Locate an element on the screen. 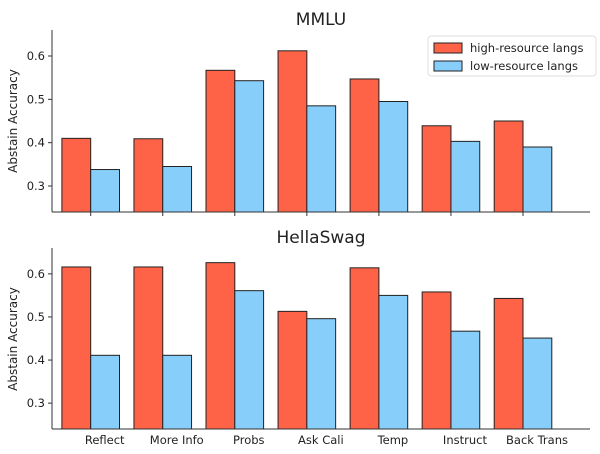 This screenshot has width=600, height=454. legend-label-high: high-resource langs is located at coordinates (526, 48).